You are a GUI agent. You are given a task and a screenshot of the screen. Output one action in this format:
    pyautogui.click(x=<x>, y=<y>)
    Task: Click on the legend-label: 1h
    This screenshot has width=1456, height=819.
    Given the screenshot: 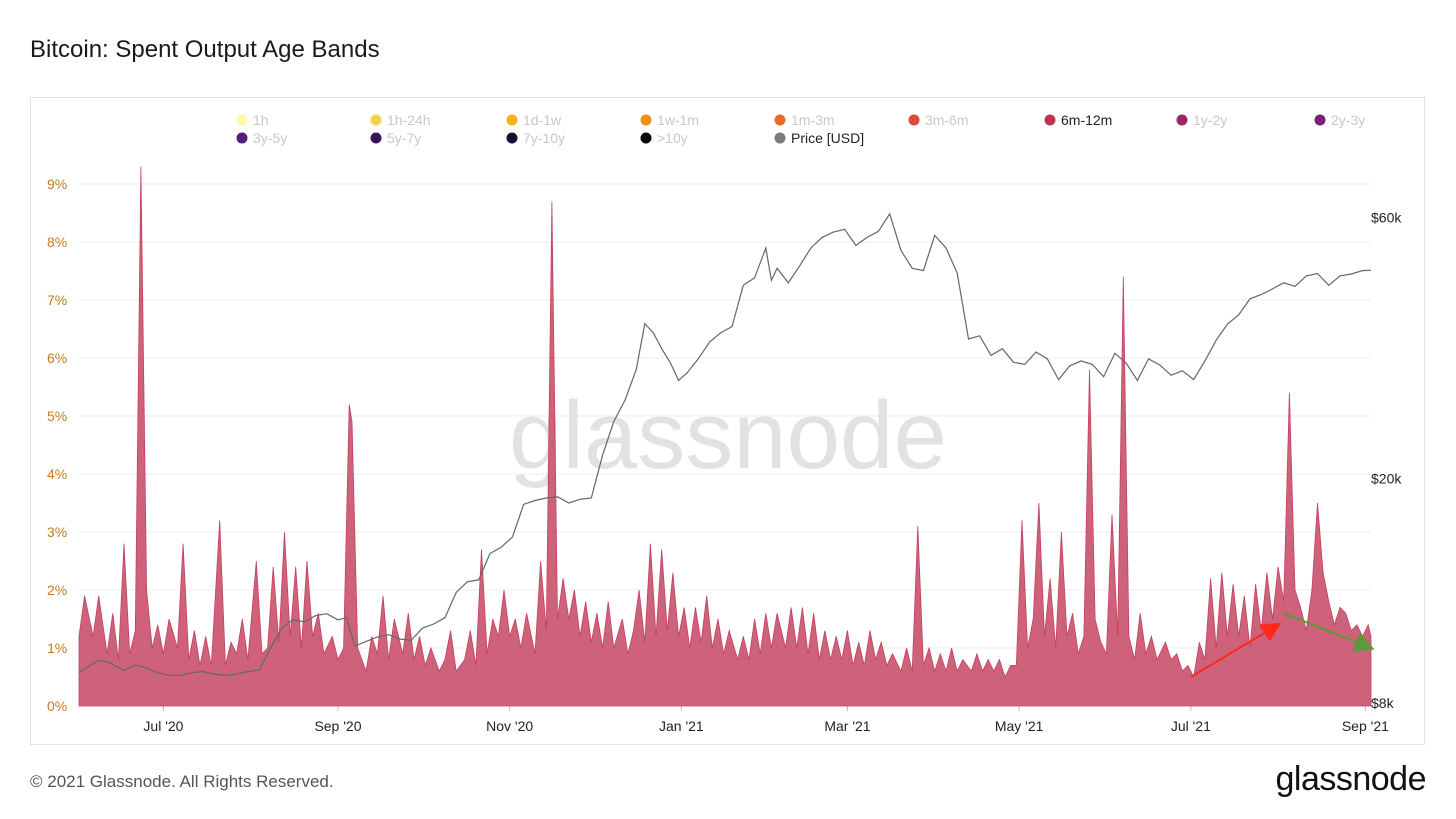 What is the action you would take?
    pyautogui.click(x=261, y=120)
    